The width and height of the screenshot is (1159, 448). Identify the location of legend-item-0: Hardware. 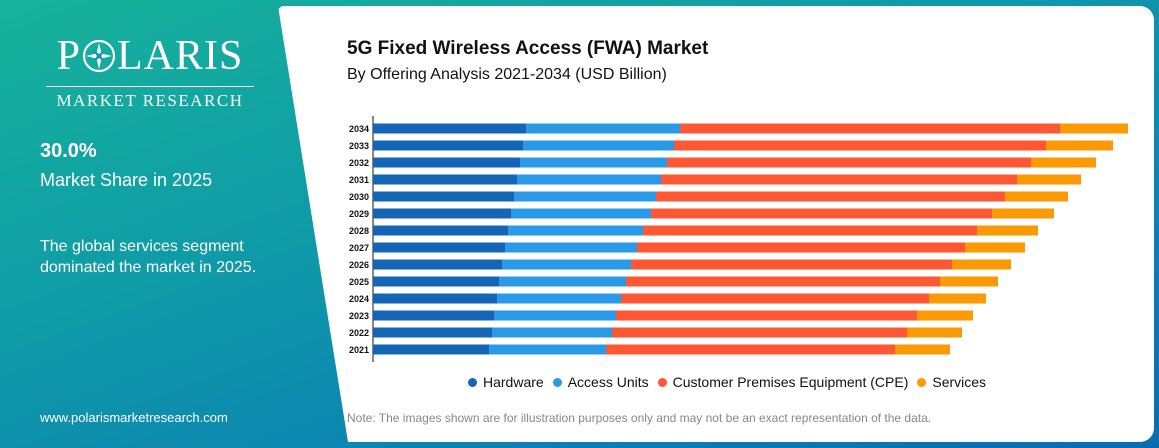
(506, 382).